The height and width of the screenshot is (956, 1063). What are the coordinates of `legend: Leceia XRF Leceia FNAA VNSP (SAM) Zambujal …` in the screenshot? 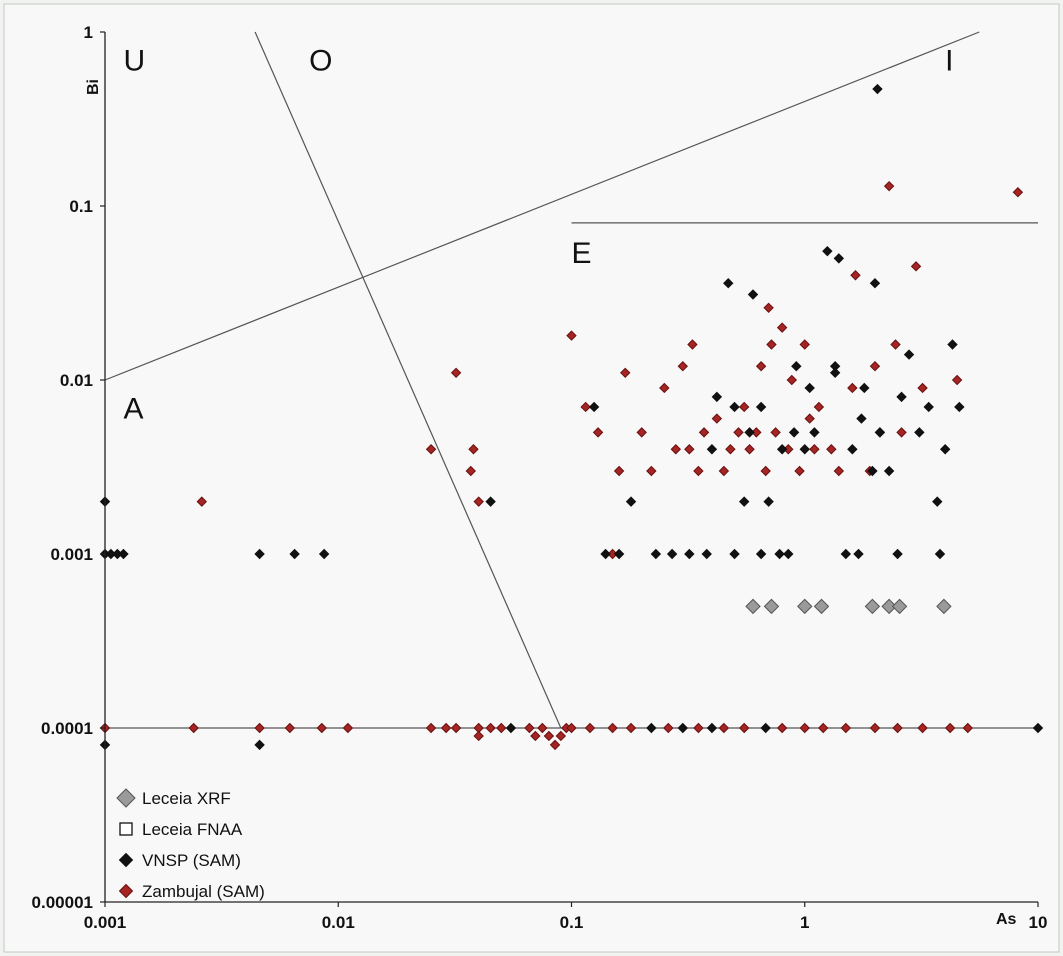 It's located at (190, 844).